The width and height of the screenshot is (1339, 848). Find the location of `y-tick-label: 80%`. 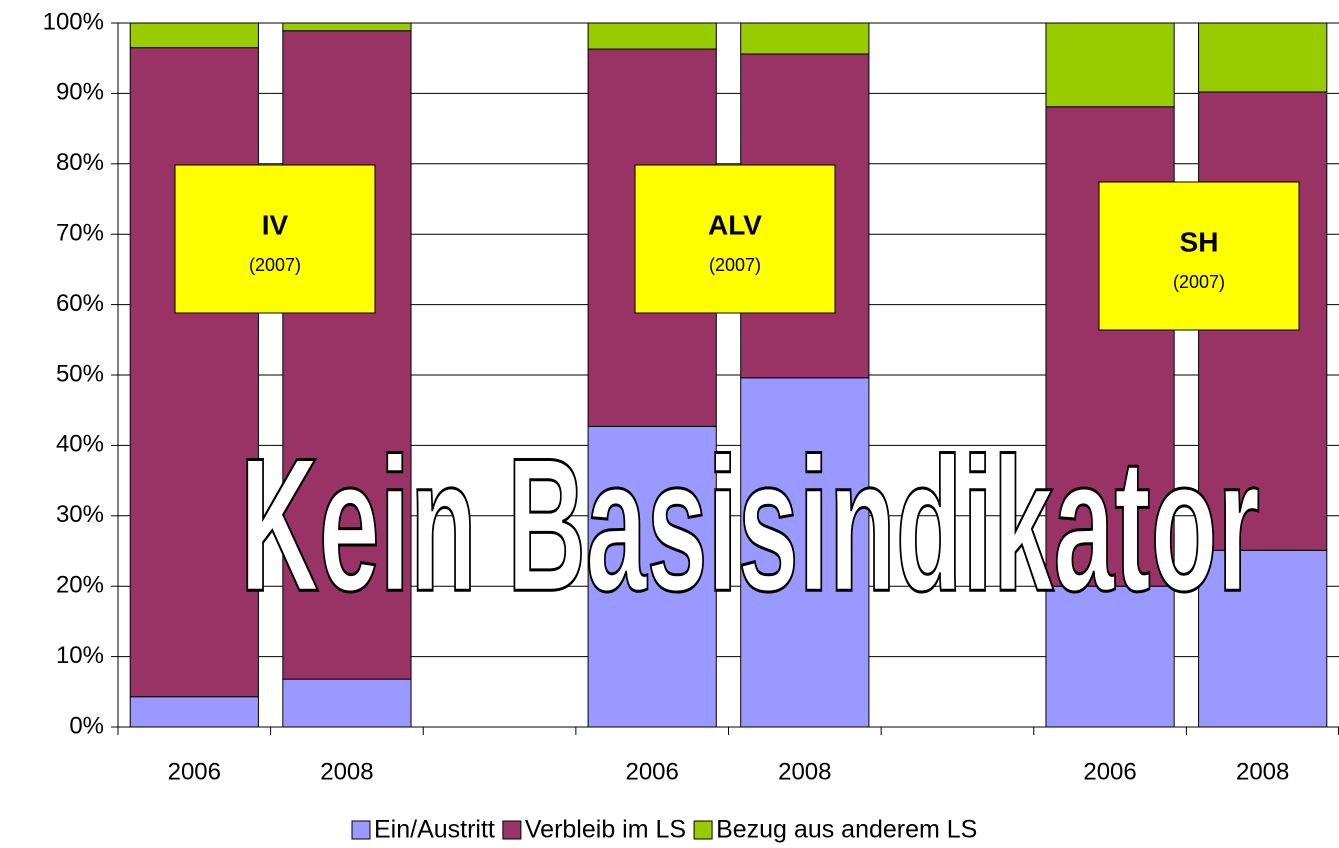

y-tick-label: 80% is located at coordinates (80, 162).